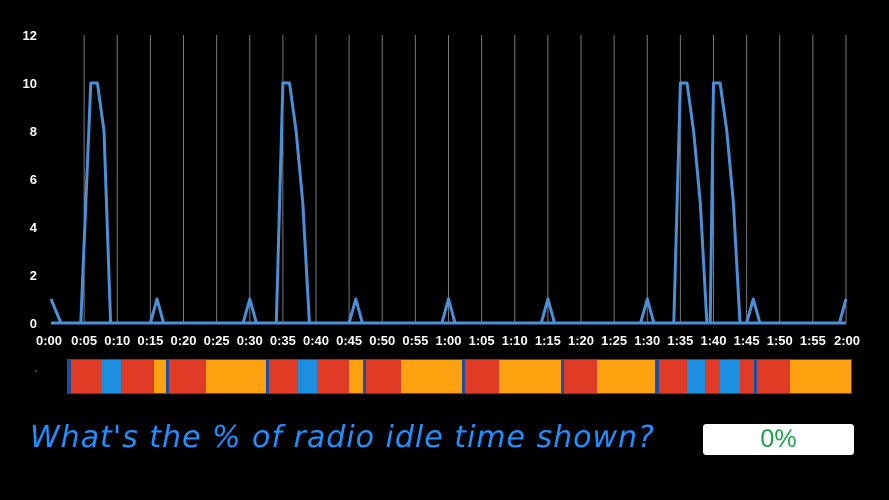  I want to click on x-tick-label: 0:30, so click(250, 340).